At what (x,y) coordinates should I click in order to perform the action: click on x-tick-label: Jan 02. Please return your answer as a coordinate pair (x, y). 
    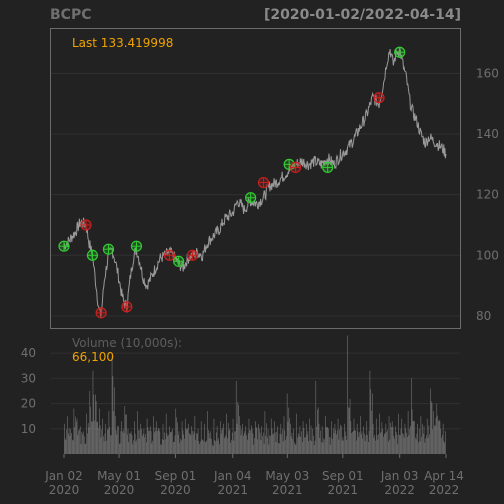
    Looking at the image, I should click on (63, 476).